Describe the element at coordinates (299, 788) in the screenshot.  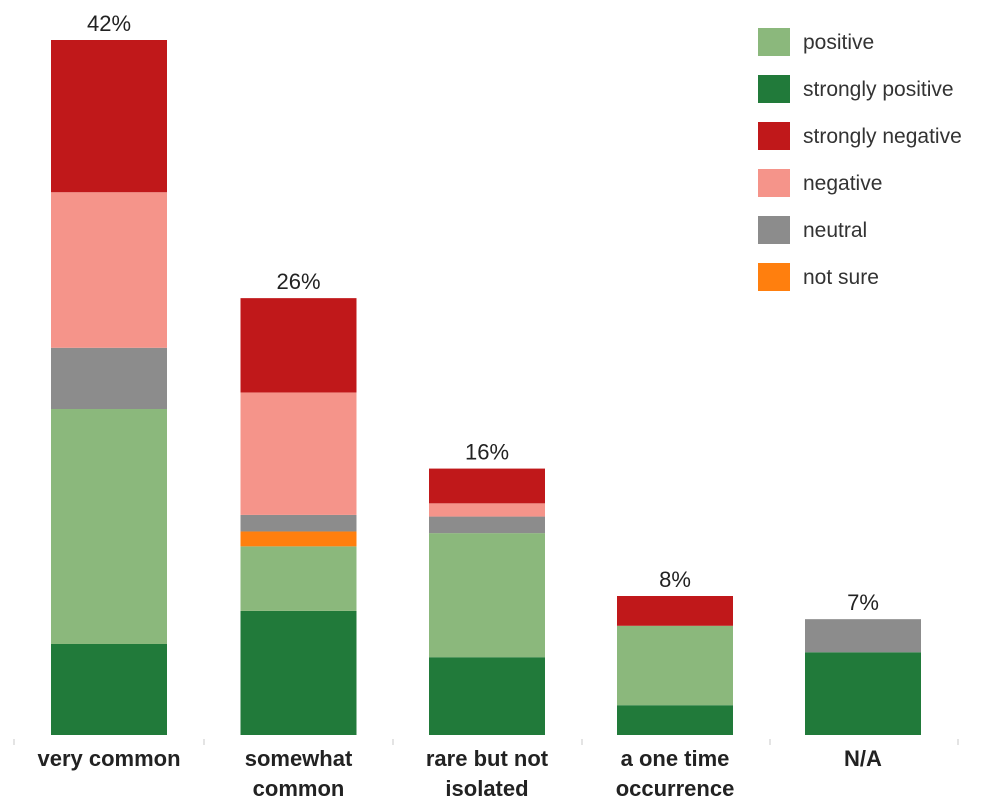
I see `category-label-2-line-2: common` at that location.